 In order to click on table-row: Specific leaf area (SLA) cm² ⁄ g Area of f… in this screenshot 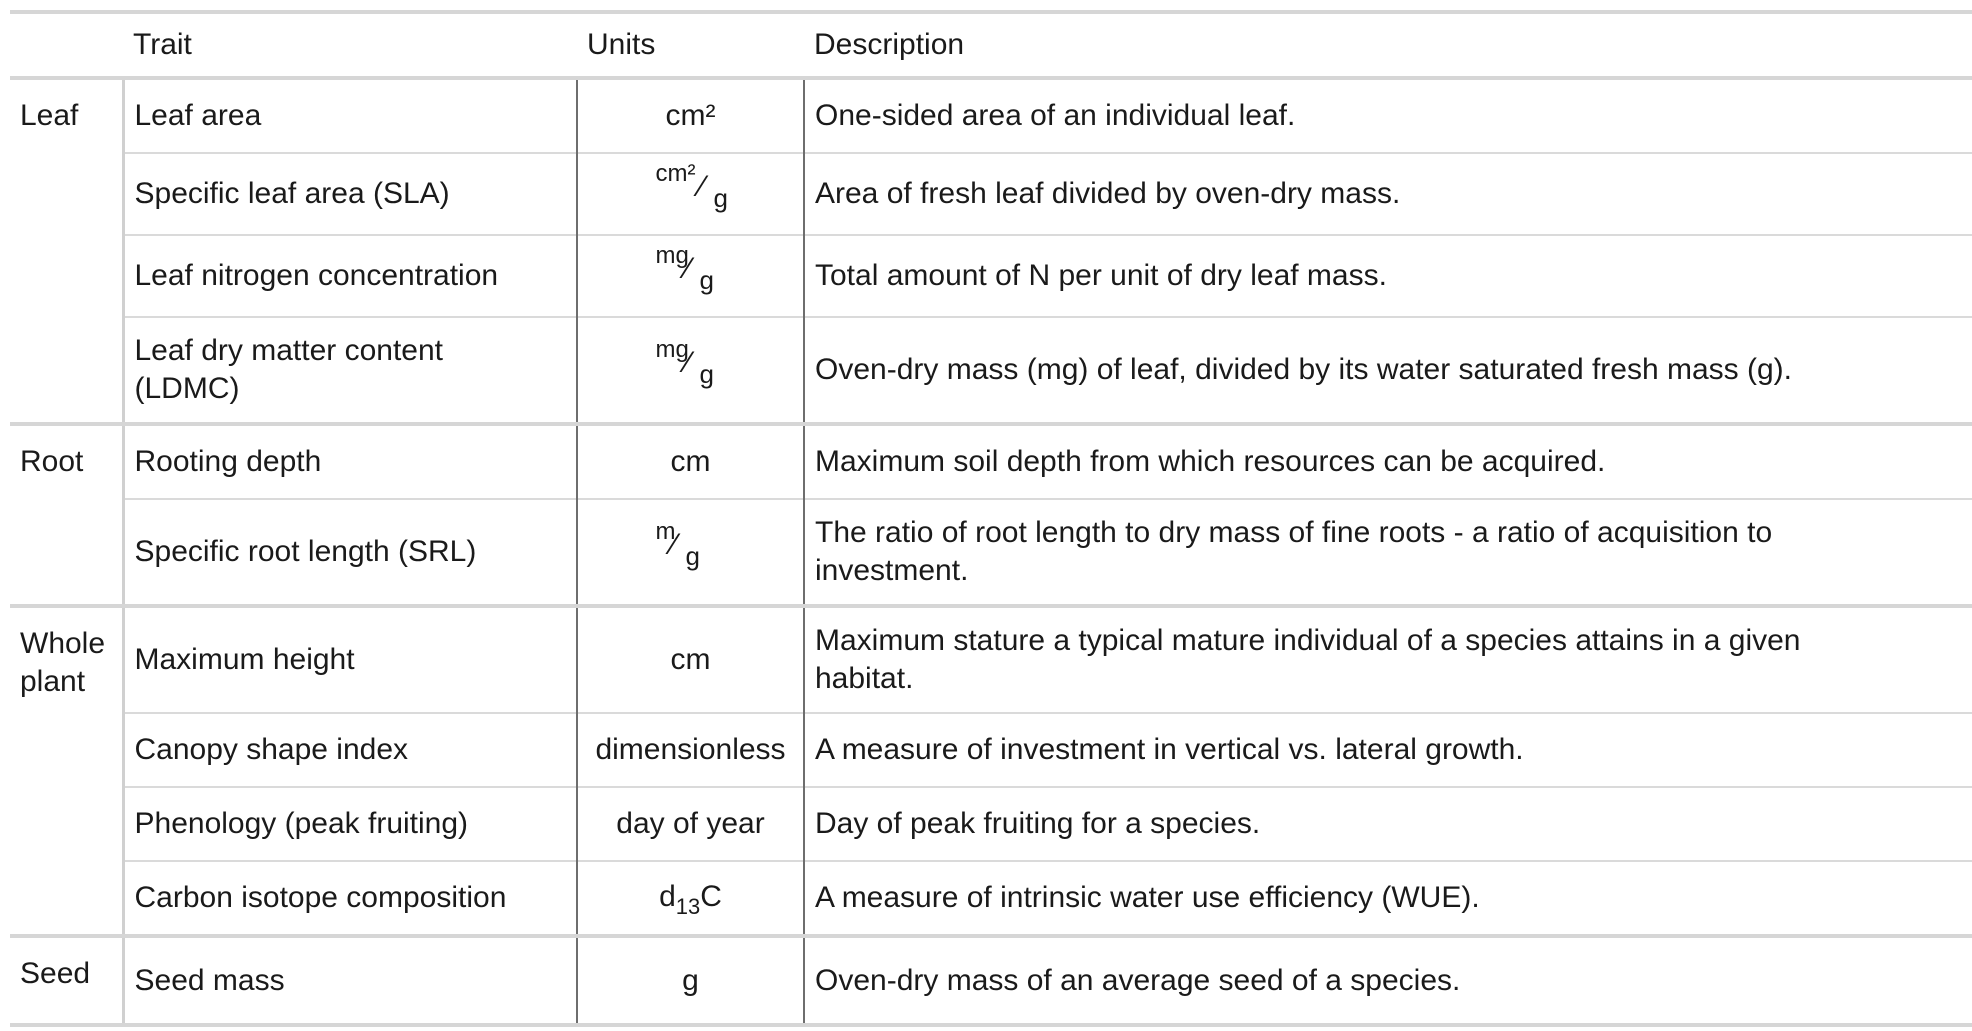, I will do `click(991, 193)`.